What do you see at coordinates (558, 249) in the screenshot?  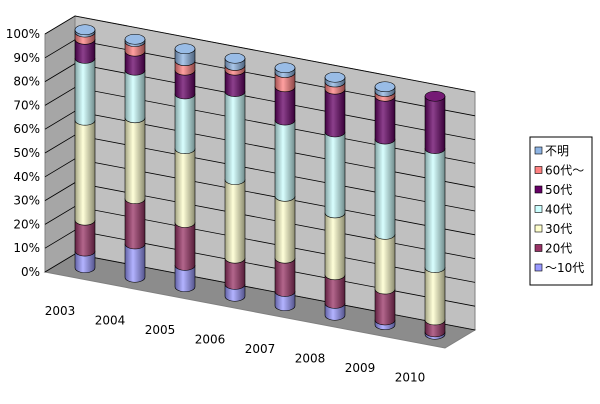 I see `legend-label: 20代` at bounding box center [558, 249].